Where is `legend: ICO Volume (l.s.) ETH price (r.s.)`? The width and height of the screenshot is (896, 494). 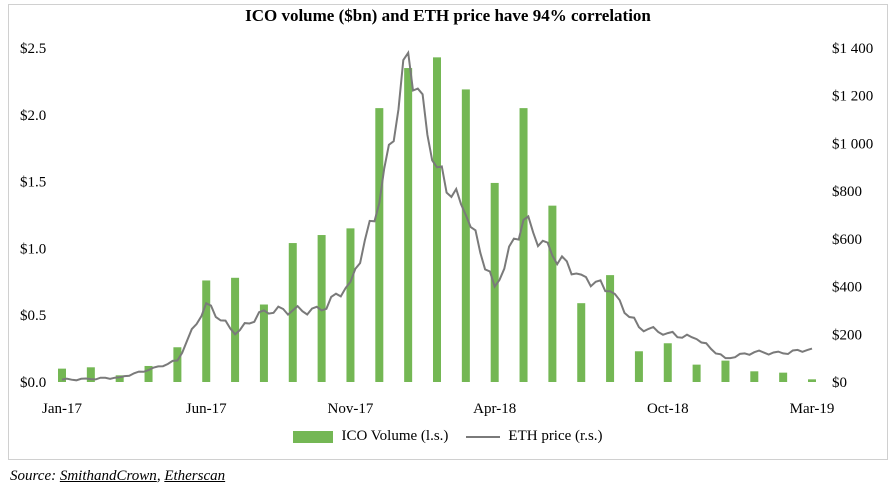
legend: ICO Volume (l.s.) ETH price (r.s.) is located at coordinates (448, 436).